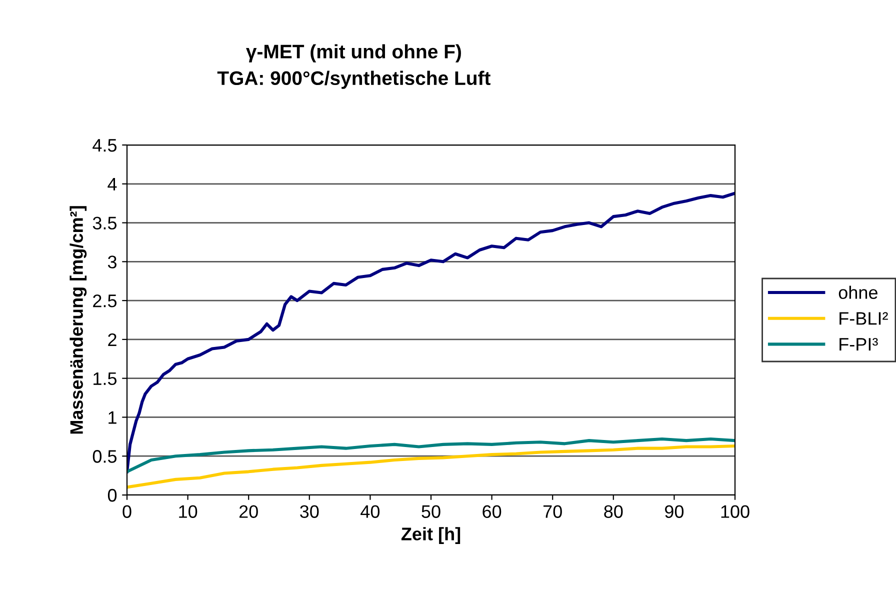 The width and height of the screenshot is (896, 605). What do you see at coordinates (248, 511) in the screenshot?
I see `x-tick-label: 20` at bounding box center [248, 511].